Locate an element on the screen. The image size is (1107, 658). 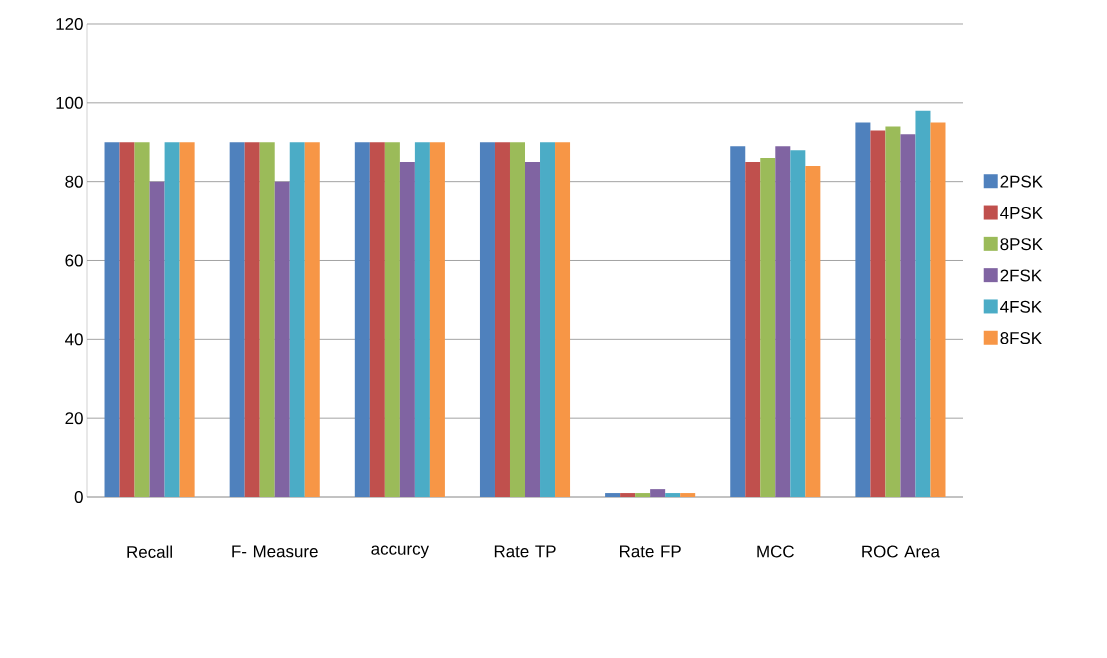
y-tick-label: 40 is located at coordinates (74, 339).